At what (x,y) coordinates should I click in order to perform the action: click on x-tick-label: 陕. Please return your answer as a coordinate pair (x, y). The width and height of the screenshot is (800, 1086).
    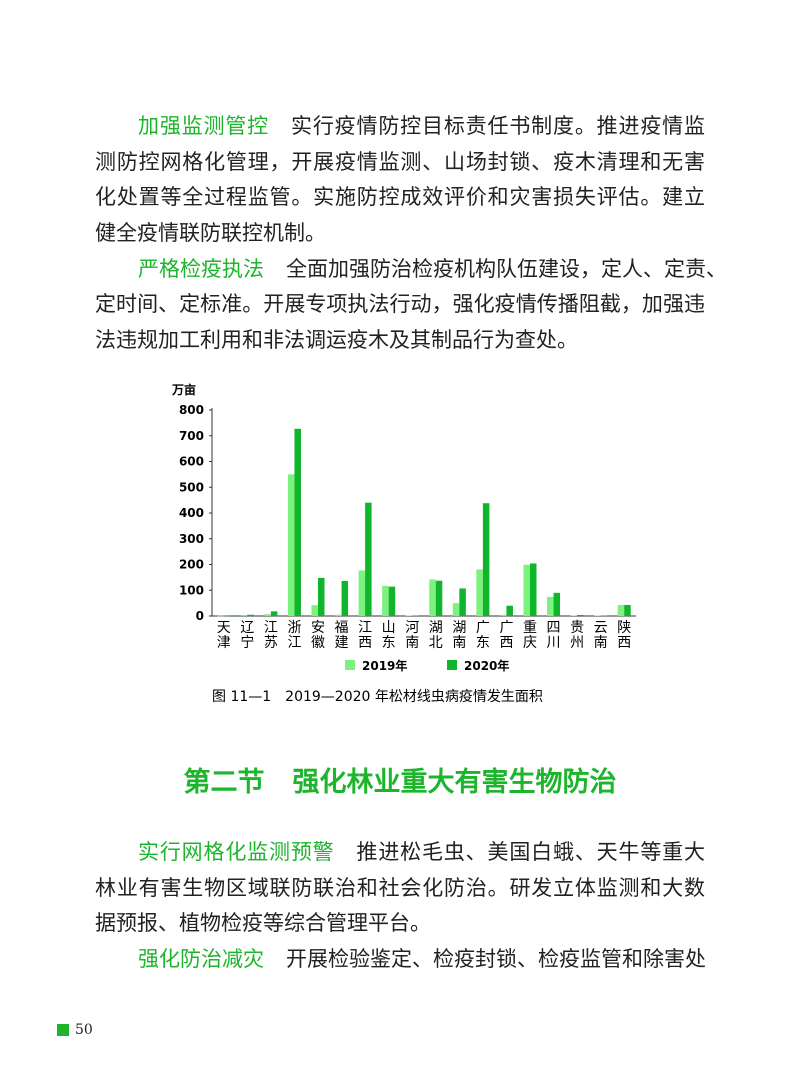
    Looking at the image, I should click on (624, 628).